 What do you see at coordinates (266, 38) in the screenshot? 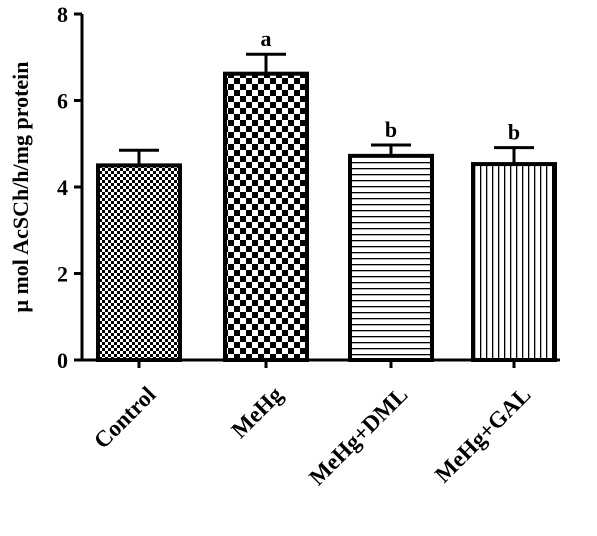
I see `significance-label: a` at bounding box center [266, 38].